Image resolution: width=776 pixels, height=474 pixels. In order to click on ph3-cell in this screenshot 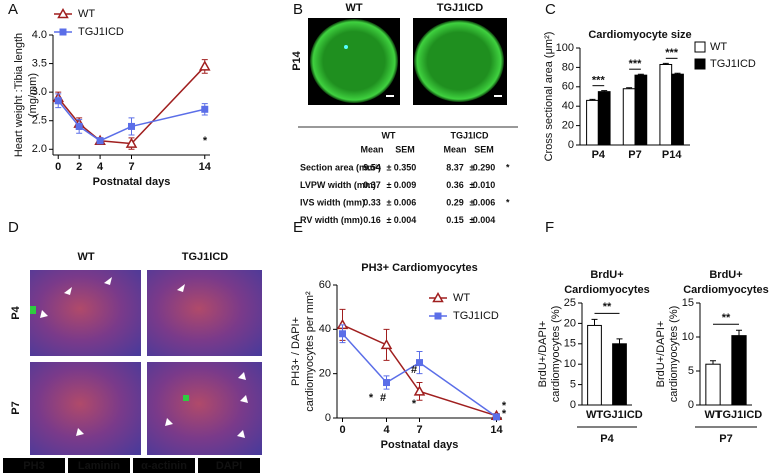, I will do `click(186, 398)`.